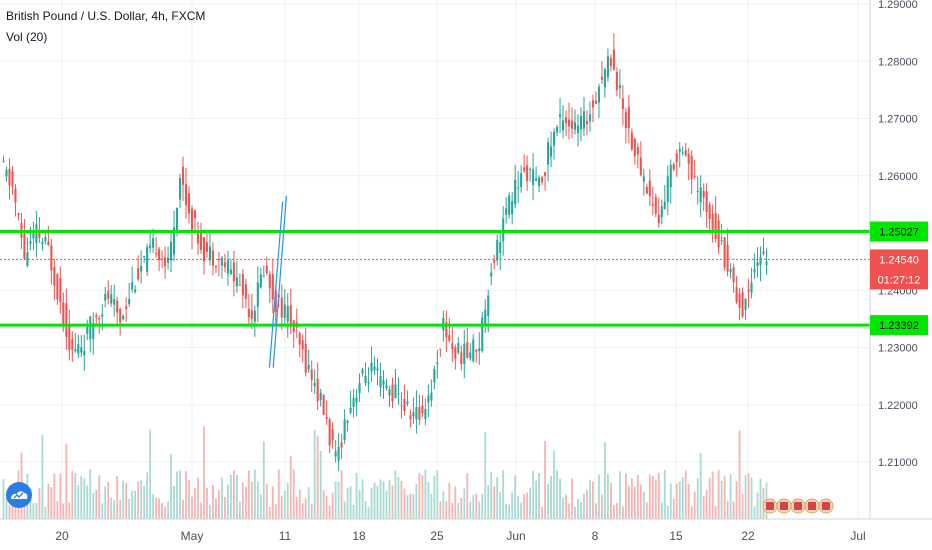 The width and height of the screenshot is (932, 550). What do you see at coordinates (437, 536) in the screenshot?
I see `time-tick-label: 25` at bounding box center [437, 536].